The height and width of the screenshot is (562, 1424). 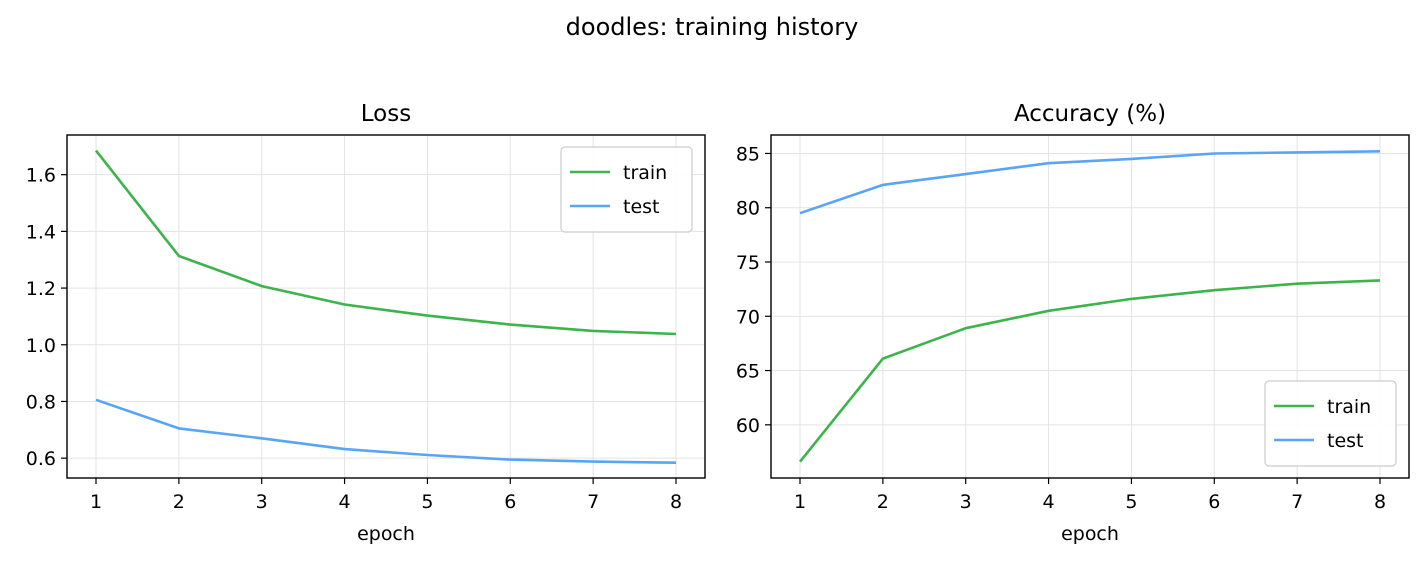 I want to click on loss-legend: train test, so click(x=626, y=189).